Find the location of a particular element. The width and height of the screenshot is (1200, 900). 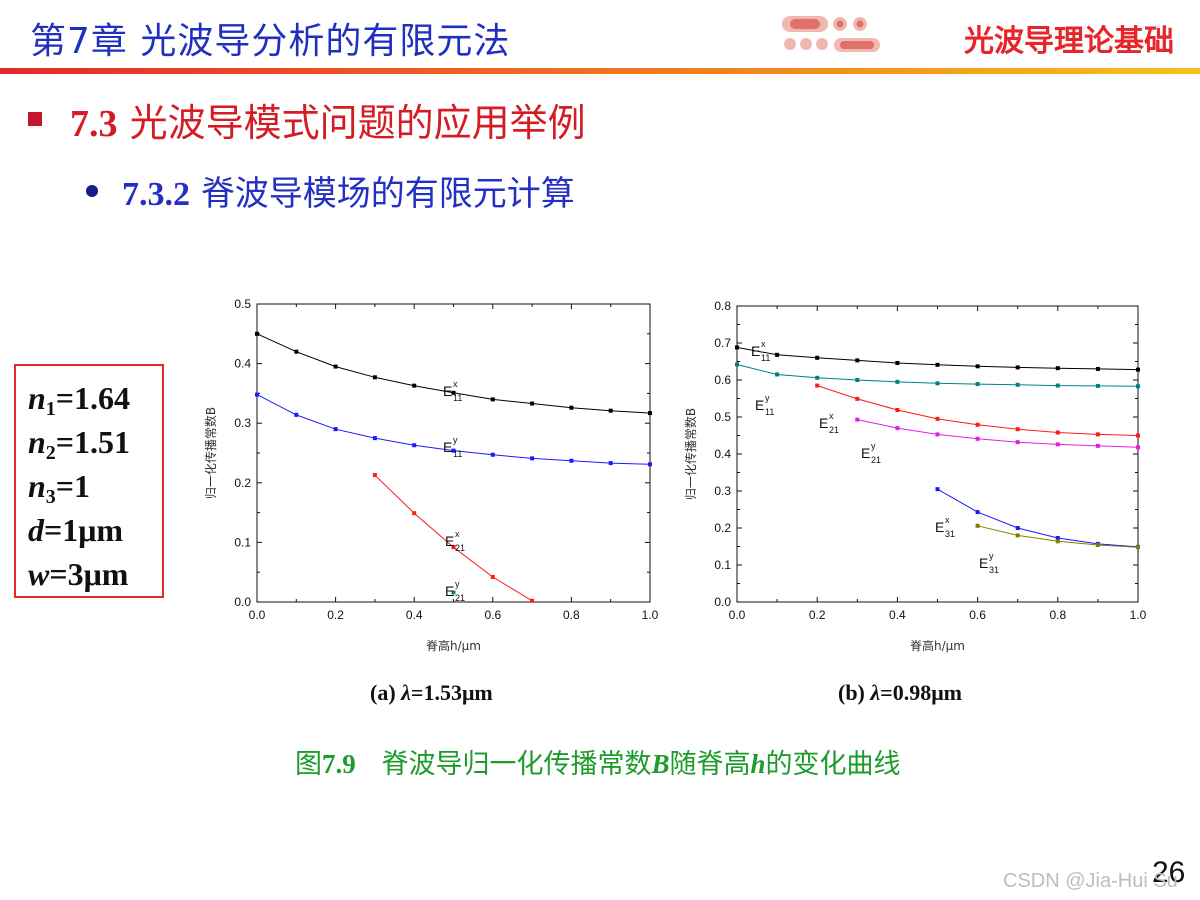

series-label-sup: x is located at coordinates (763, 344).